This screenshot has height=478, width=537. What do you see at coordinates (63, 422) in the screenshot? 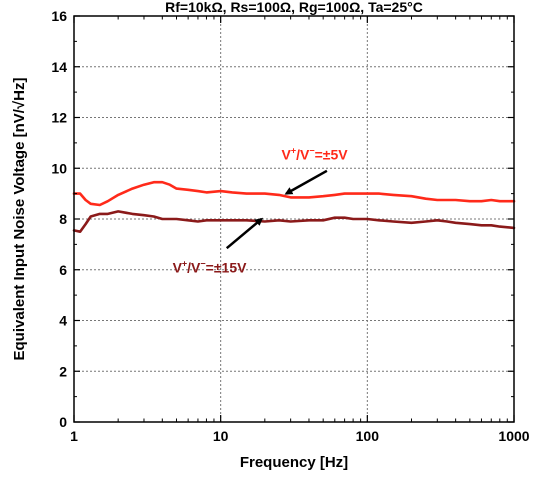
I see `y-tick-label: 0` at bounding box center [63, 422].